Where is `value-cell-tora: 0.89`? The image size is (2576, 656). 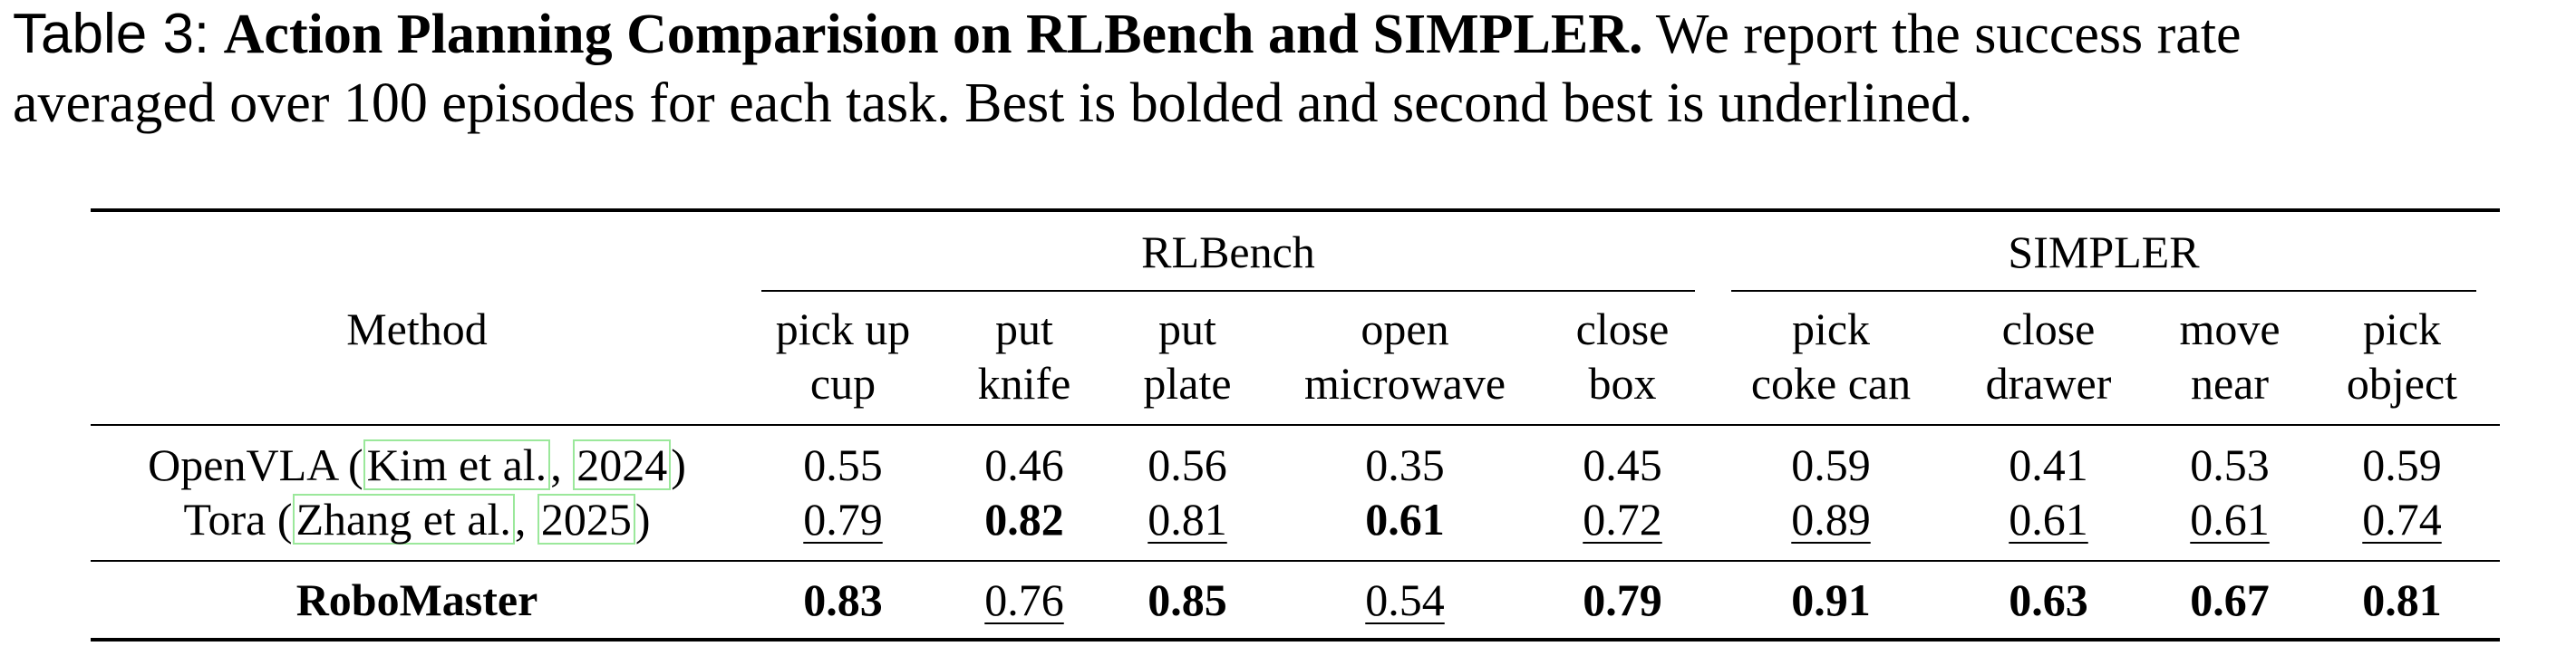 value-cell-tora: 0.89 is located at coordinates (1831, 519).